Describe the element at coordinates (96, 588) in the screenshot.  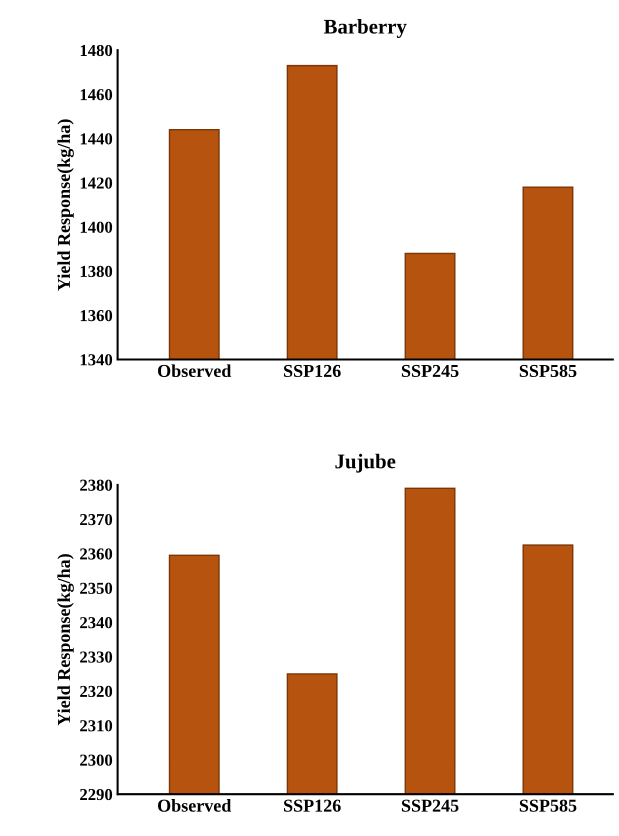
I see `y-tick-label: 2350` at that location.